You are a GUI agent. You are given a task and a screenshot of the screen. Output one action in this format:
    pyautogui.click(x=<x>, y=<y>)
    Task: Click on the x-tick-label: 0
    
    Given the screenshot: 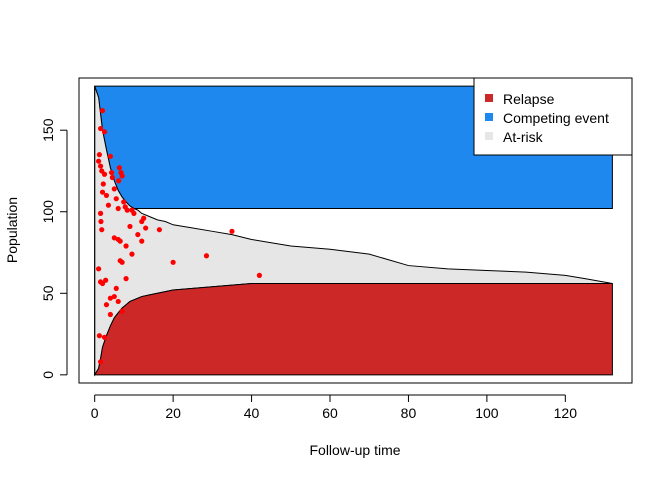 What is the action you would take?
    pyautogui.click(x=95, y=413)
    